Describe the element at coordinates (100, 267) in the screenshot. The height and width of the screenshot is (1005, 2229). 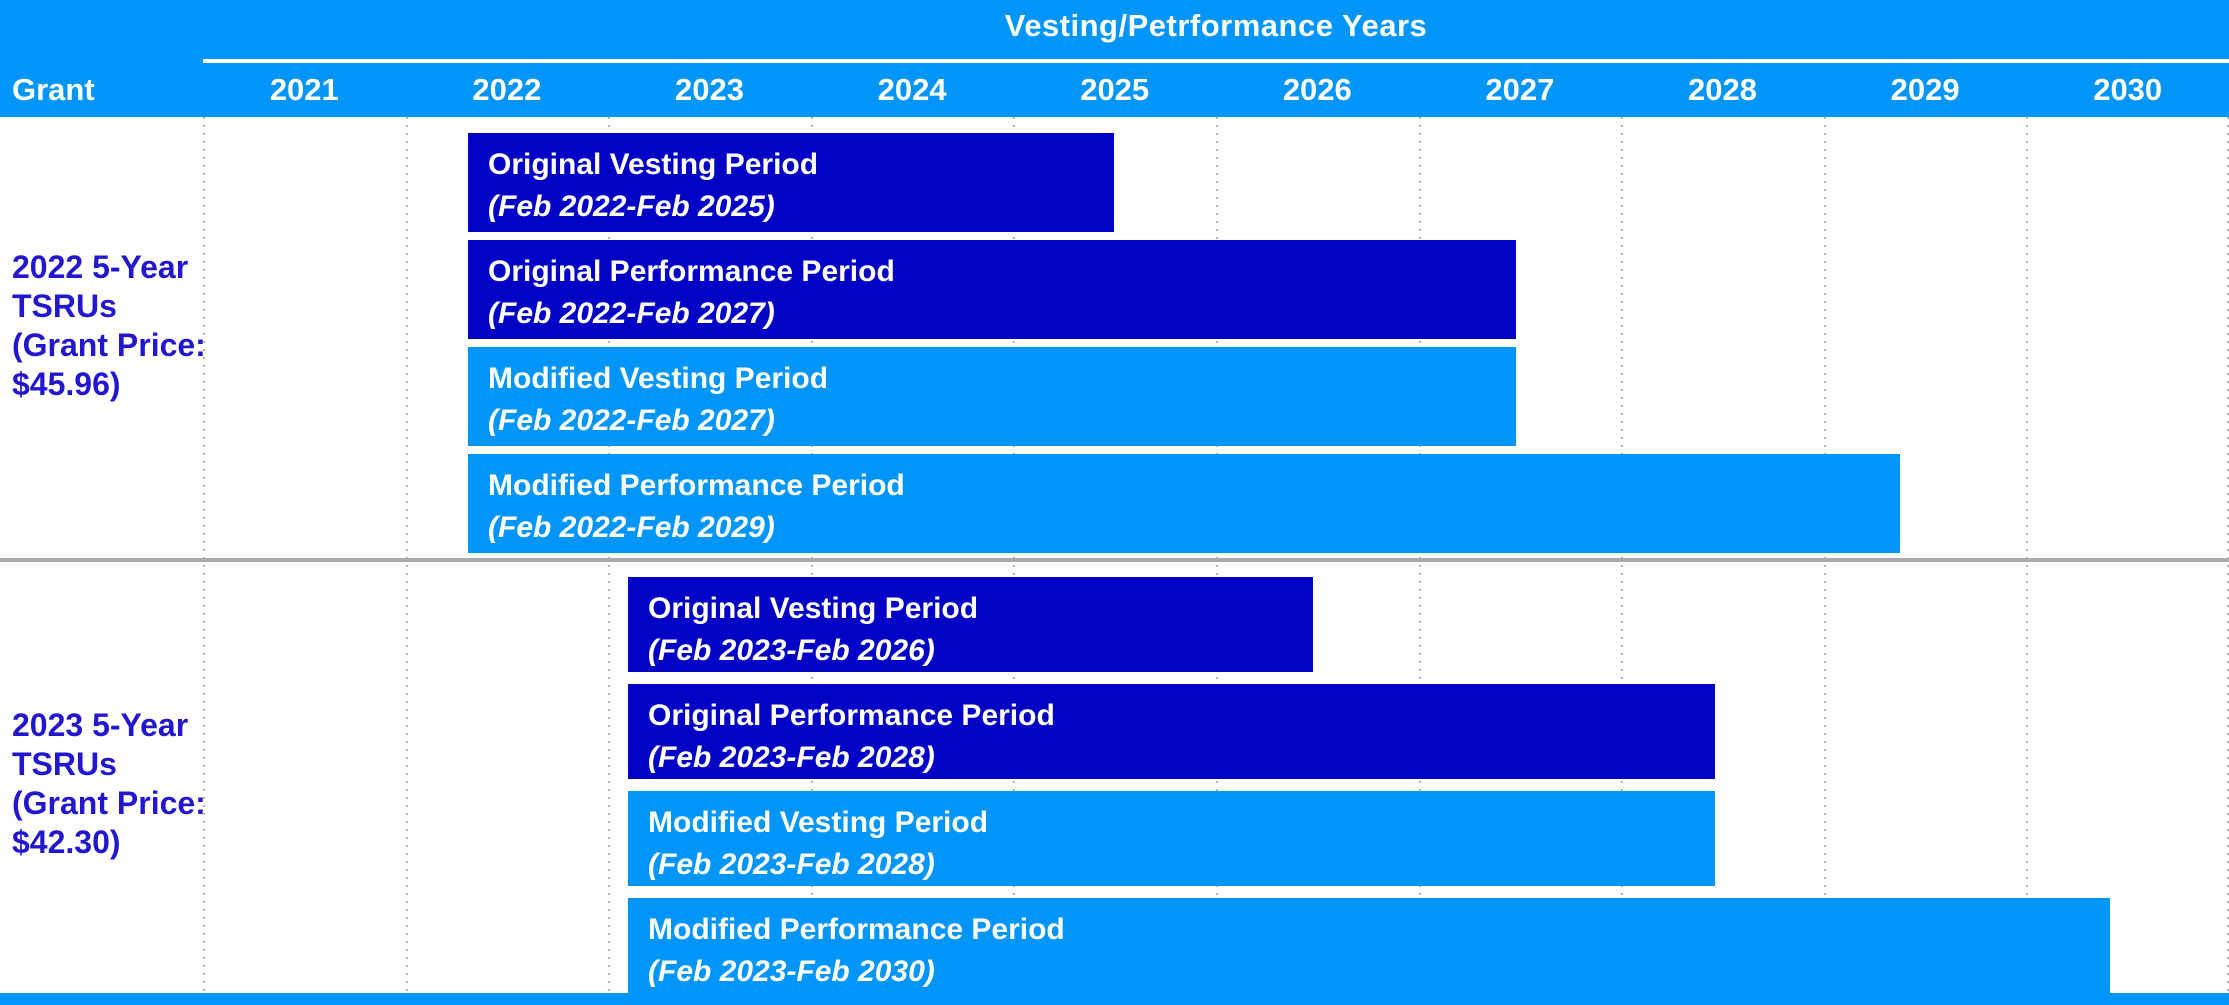
I see `grant-group-label-line: 2022 5-Year` at that location.